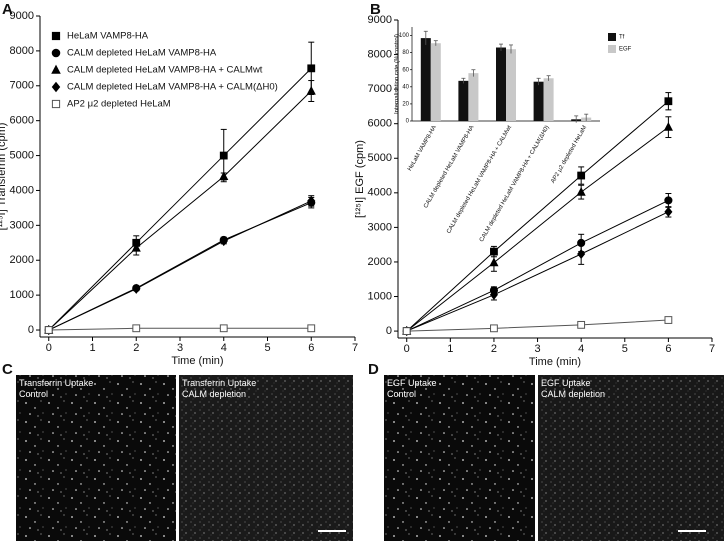 This screenshot has height=541, width=724. I want to click on y-tick-label: 80, so click(405, 53).